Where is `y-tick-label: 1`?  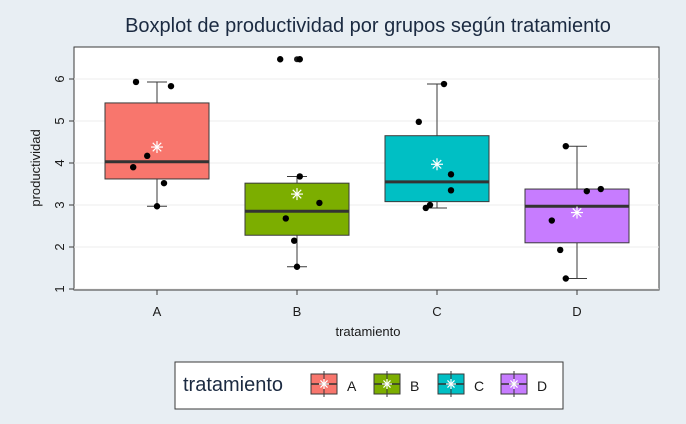 y-tick-label: 1 is located at coordinates (59, 288).